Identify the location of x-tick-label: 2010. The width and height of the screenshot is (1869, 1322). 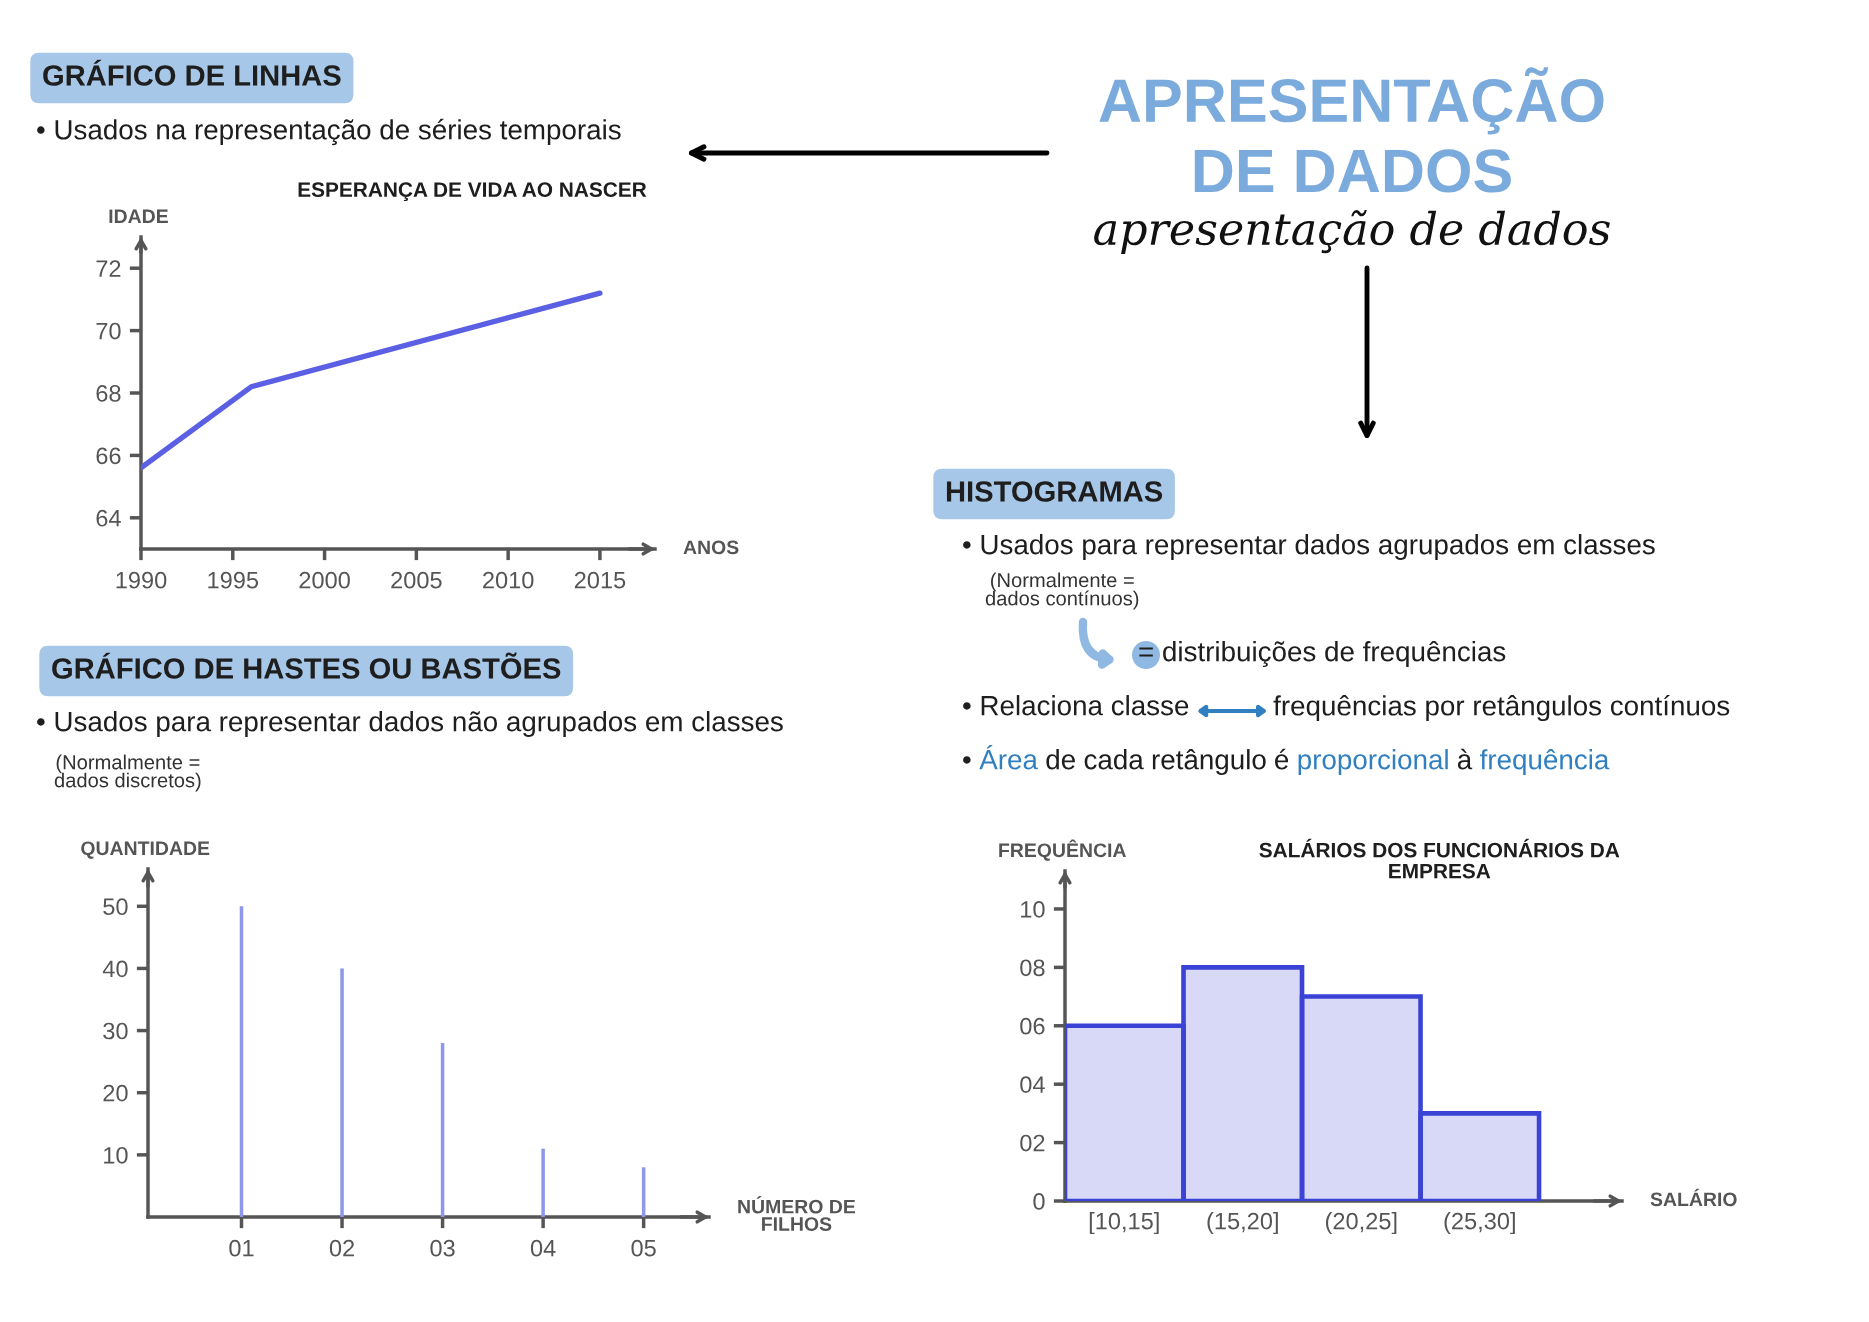
(508, 580).